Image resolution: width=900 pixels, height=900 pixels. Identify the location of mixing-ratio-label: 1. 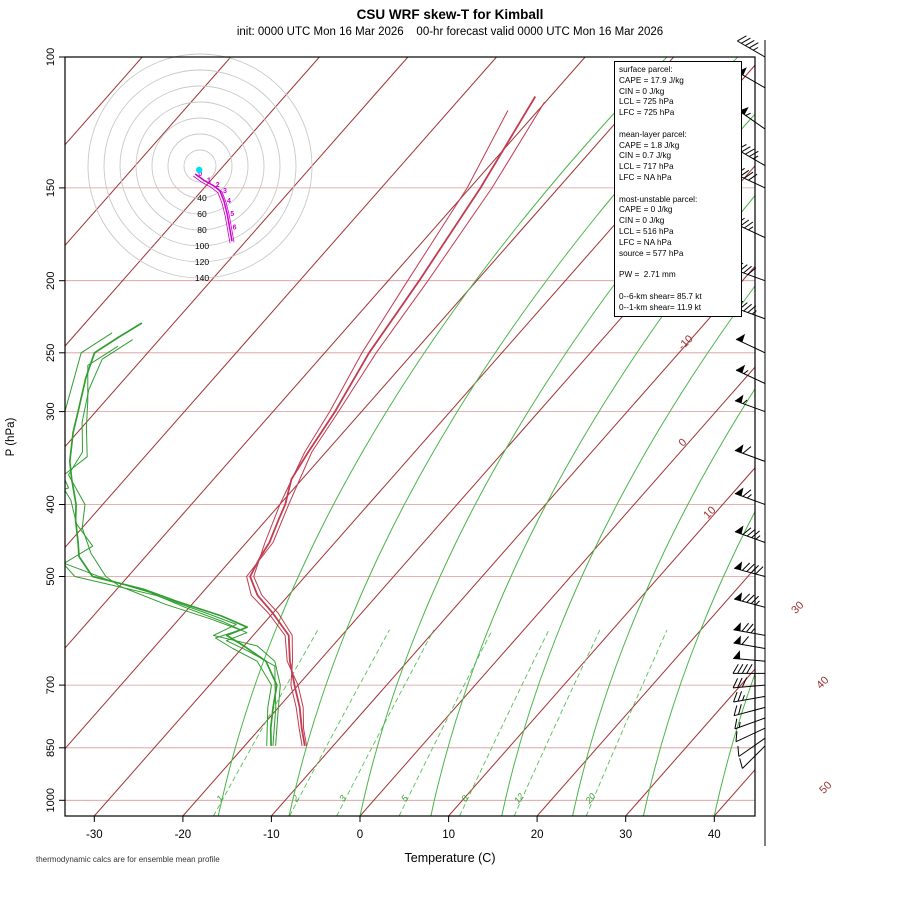
(219, 798).